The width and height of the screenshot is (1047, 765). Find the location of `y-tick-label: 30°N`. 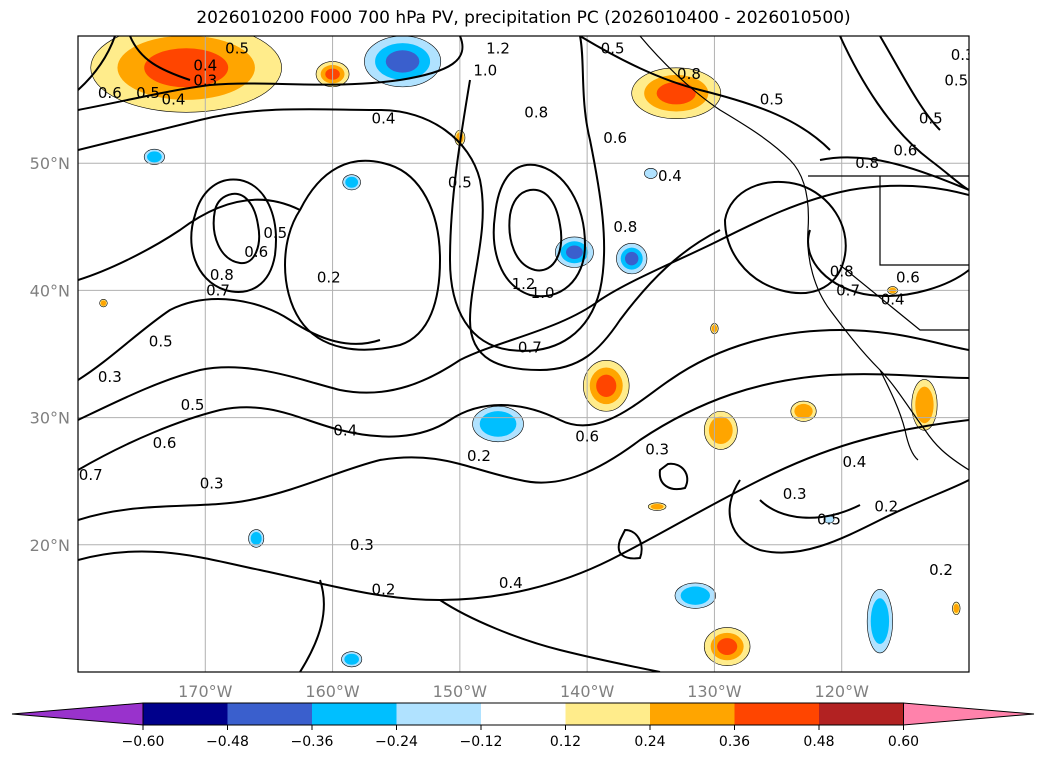

y-tick-label: 30°N is located at coordinates (50, 418).